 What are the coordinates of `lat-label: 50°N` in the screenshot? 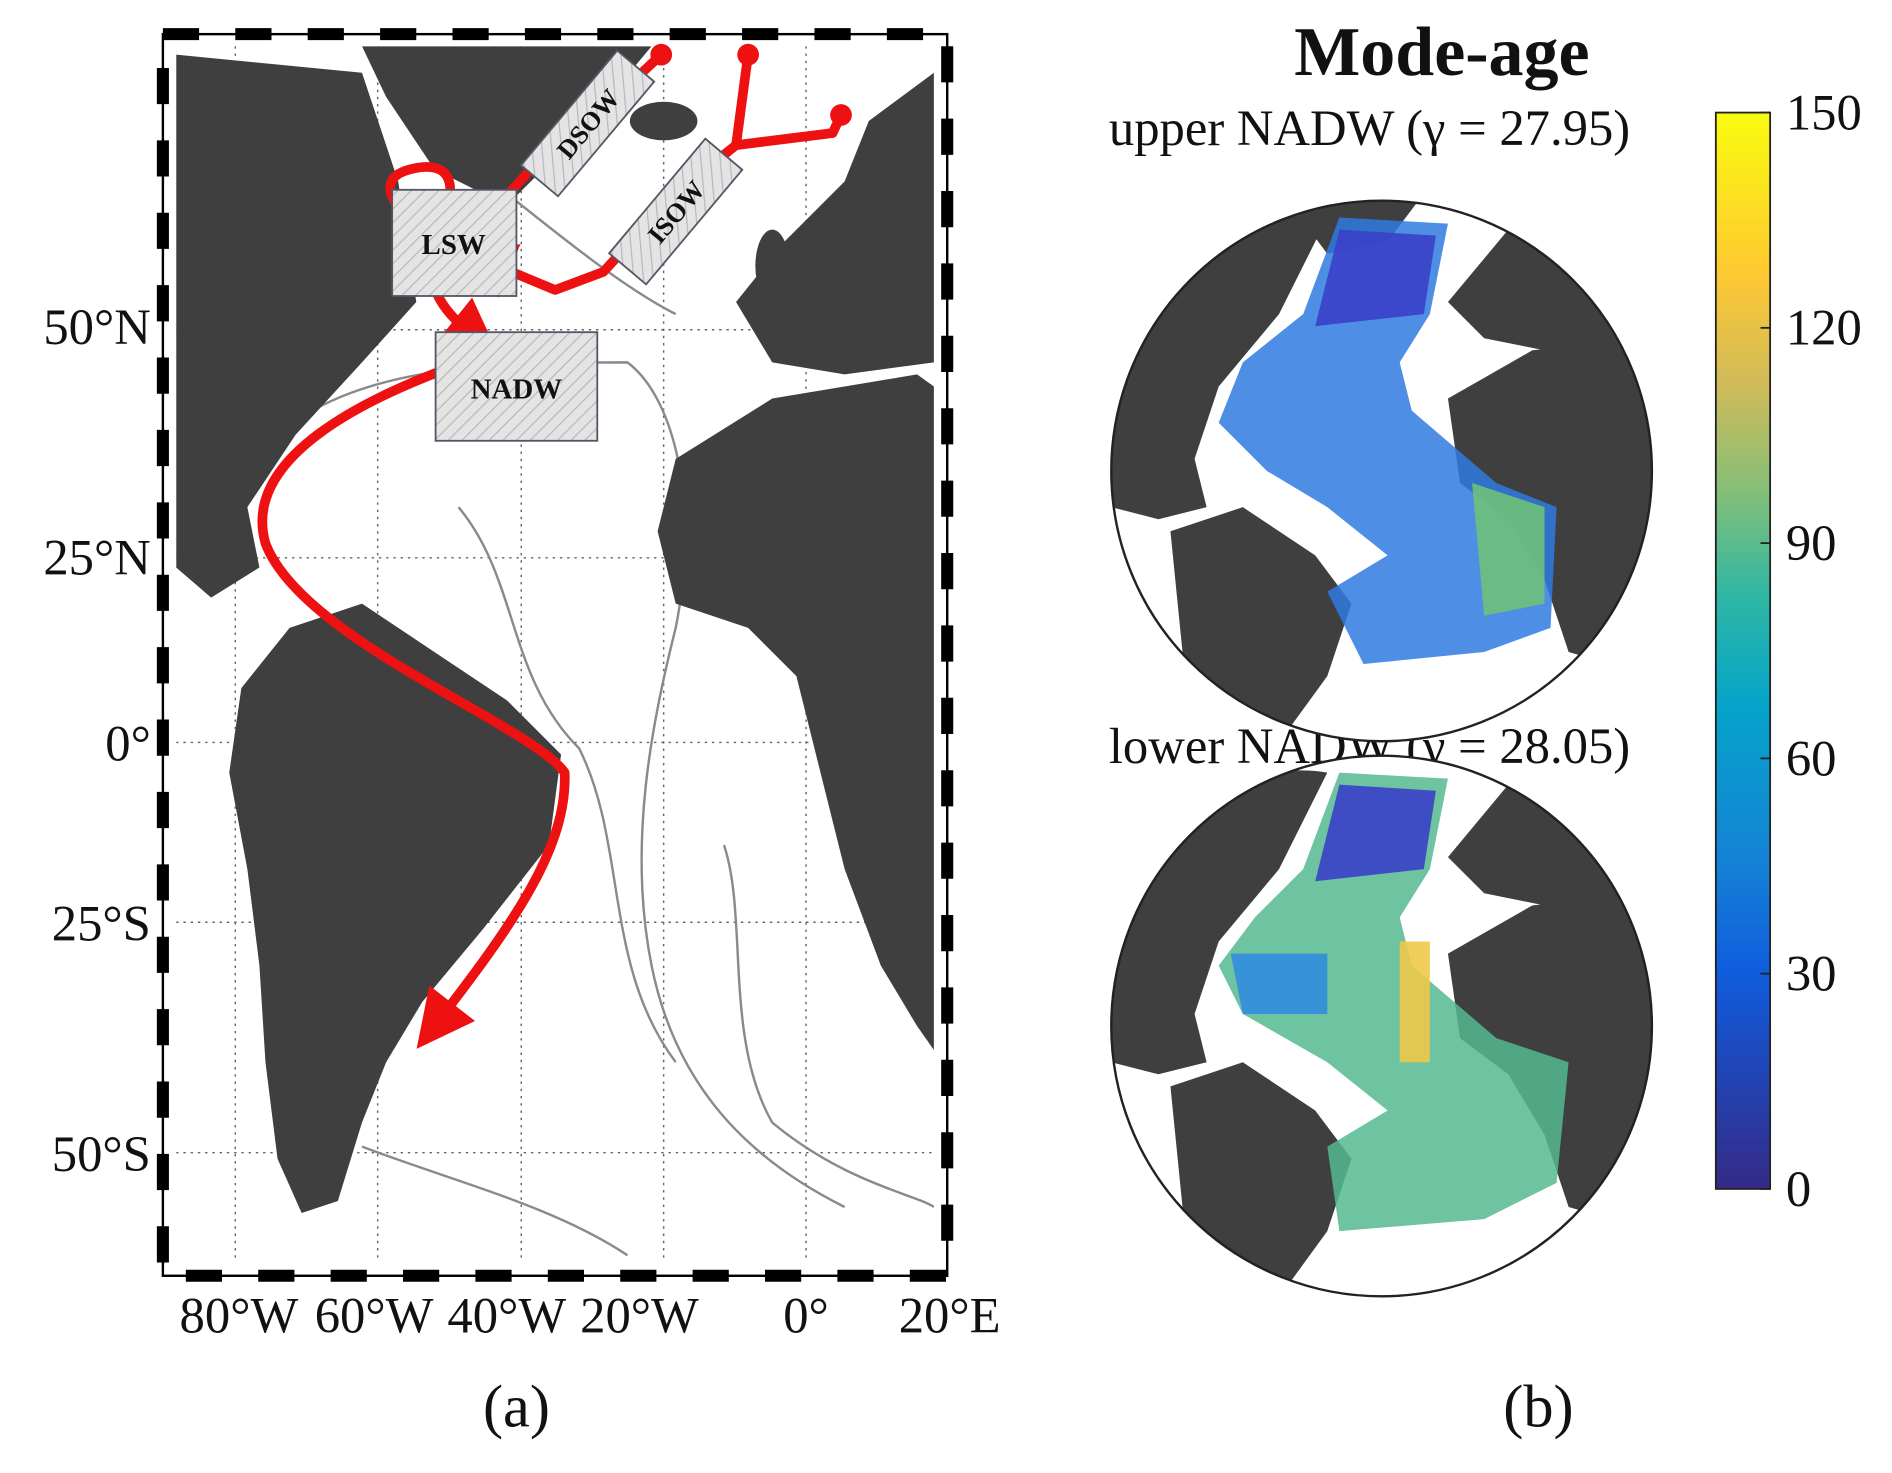 It's located at (97, 327).